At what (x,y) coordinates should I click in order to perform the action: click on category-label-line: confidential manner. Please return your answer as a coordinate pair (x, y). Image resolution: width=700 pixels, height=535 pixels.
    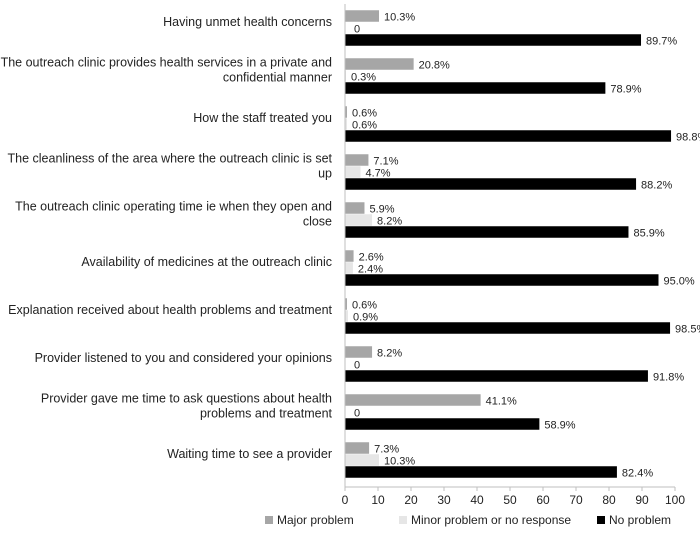
    Looking at the image, I should click on (277, 78).